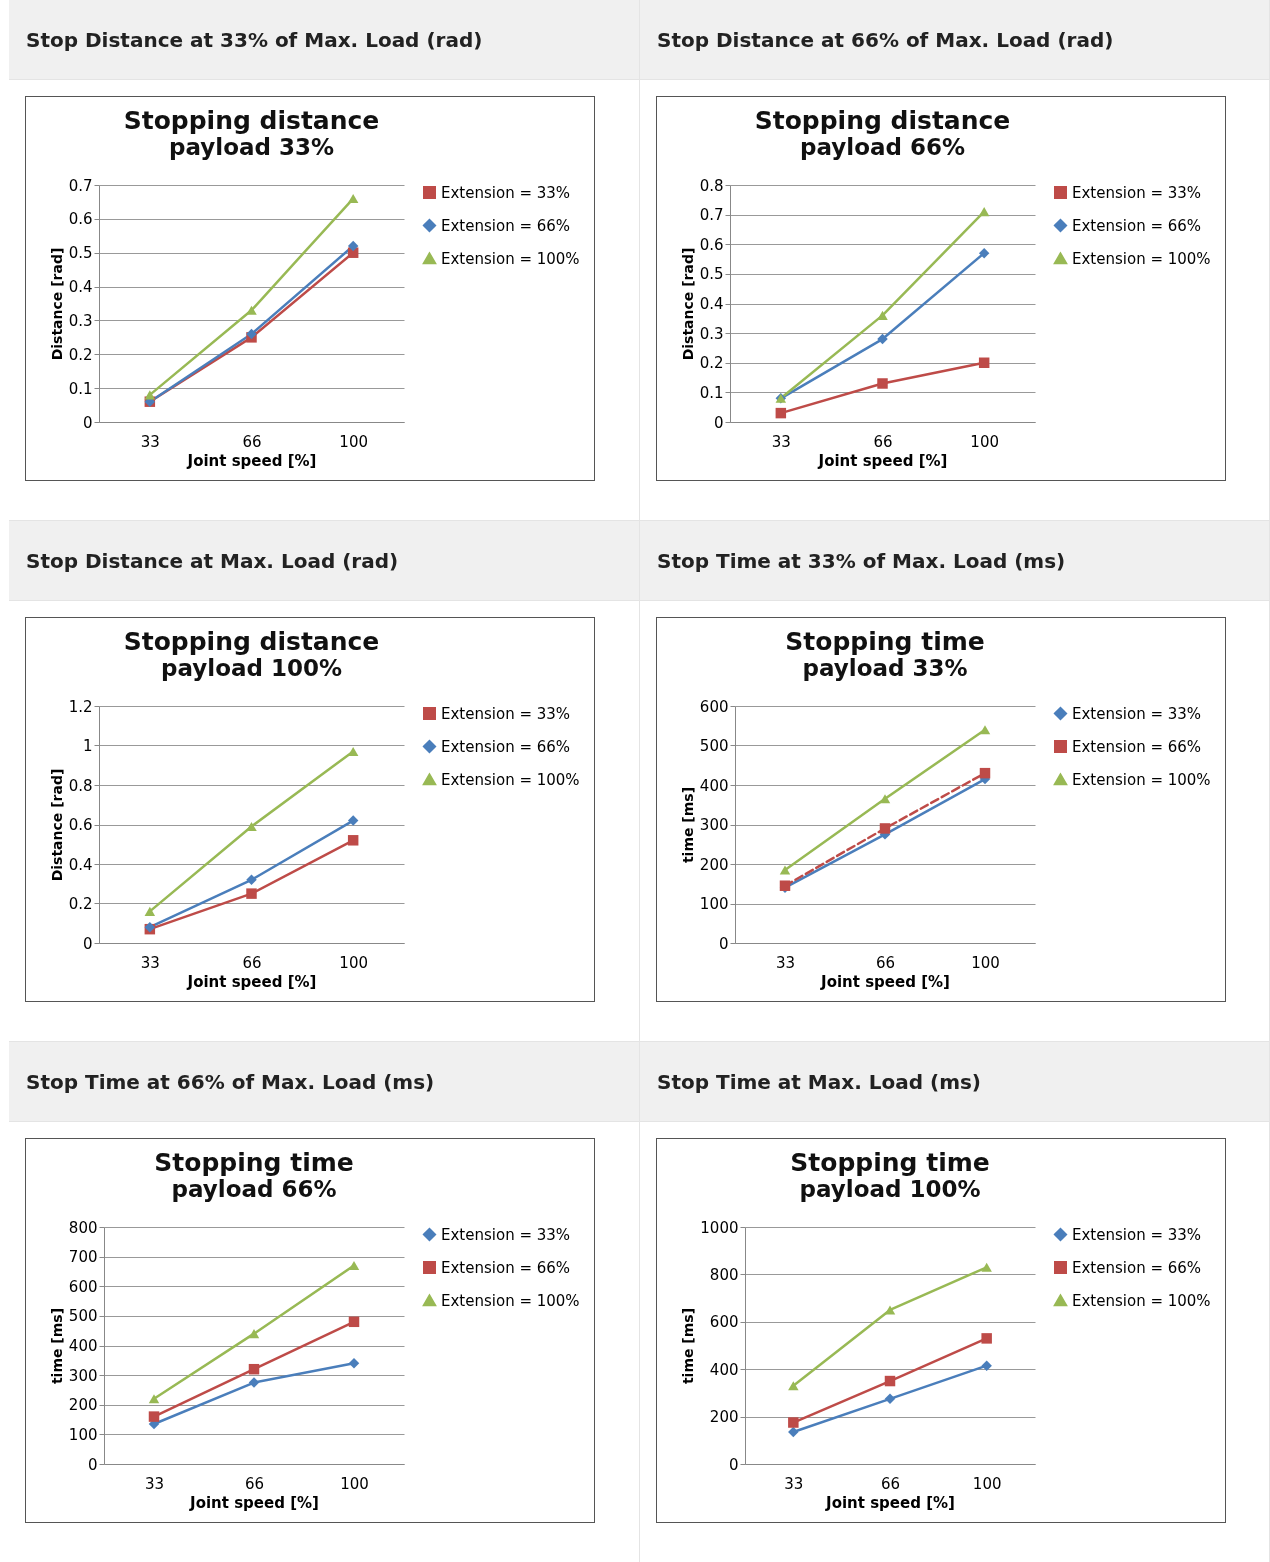 This screenshot has height=1562, width=1270. I want to click on y-tick-label: 0.8, so click(711, 185).